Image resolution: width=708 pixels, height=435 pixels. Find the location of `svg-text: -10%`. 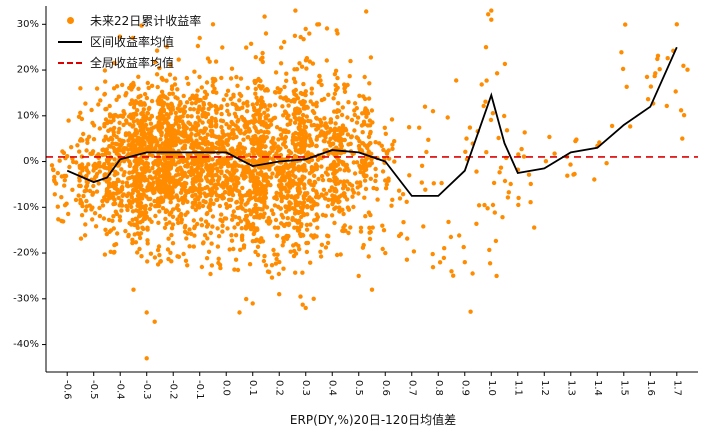

svg-text: -10% is located at coordinates (26, 207).